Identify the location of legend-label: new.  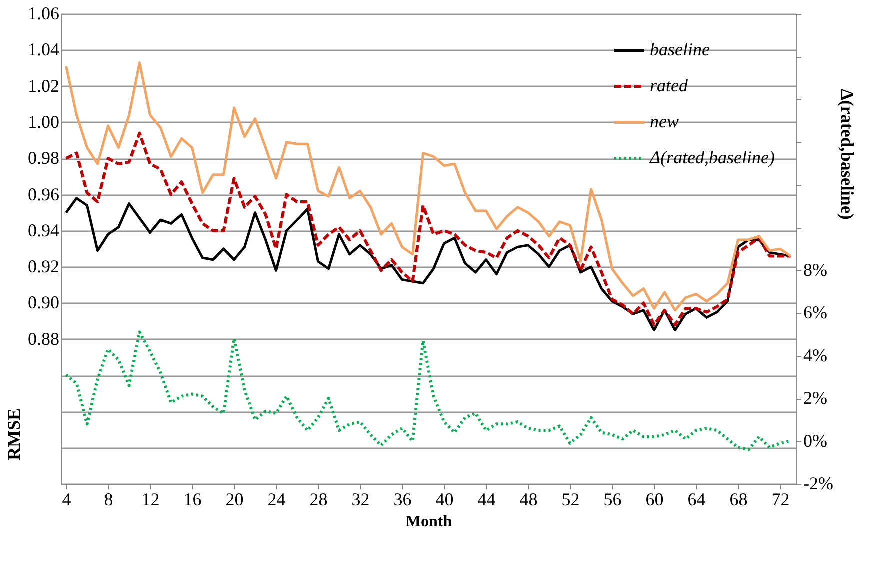
(664, 122).